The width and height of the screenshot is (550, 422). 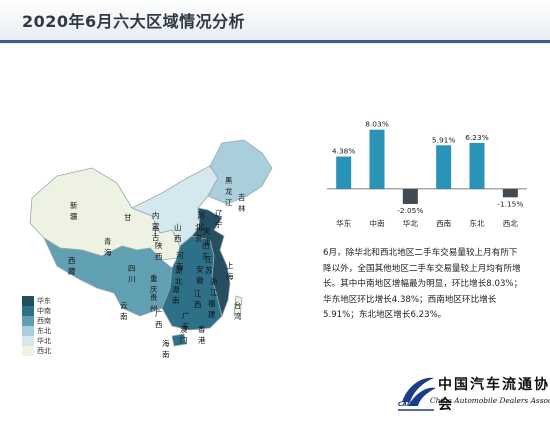 What do you see at coordinates (36, 311) in the screenshot?
I see `legend-item: 中南` at bounding box center [36, 311].